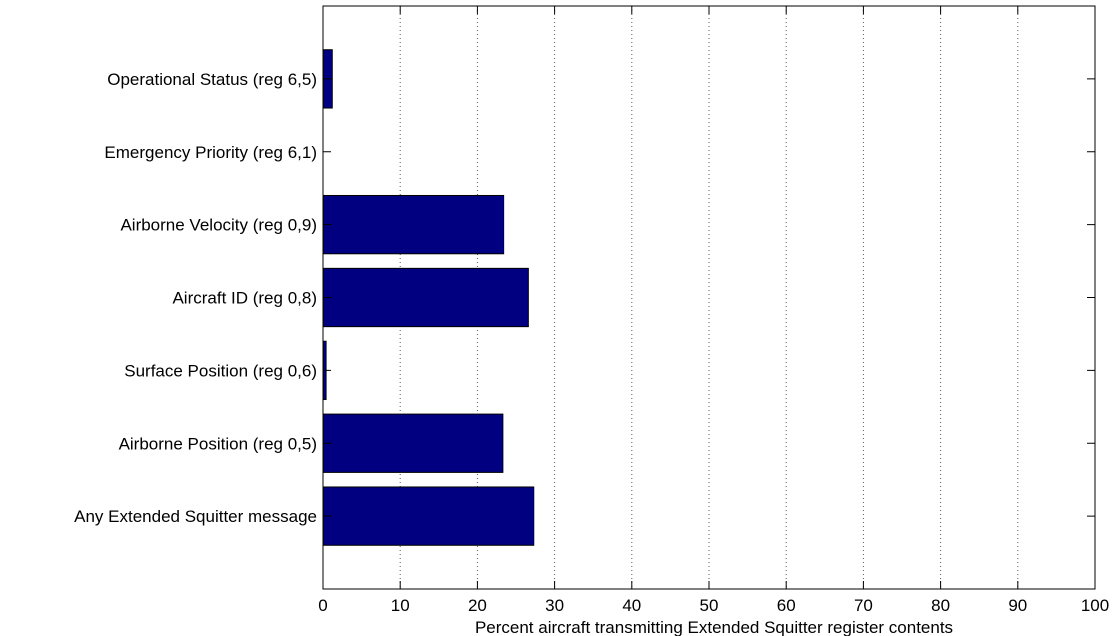  Describe the element at coordinates (1017, 605) in the screenshot. I see `x-tick-label: 90` at that location.